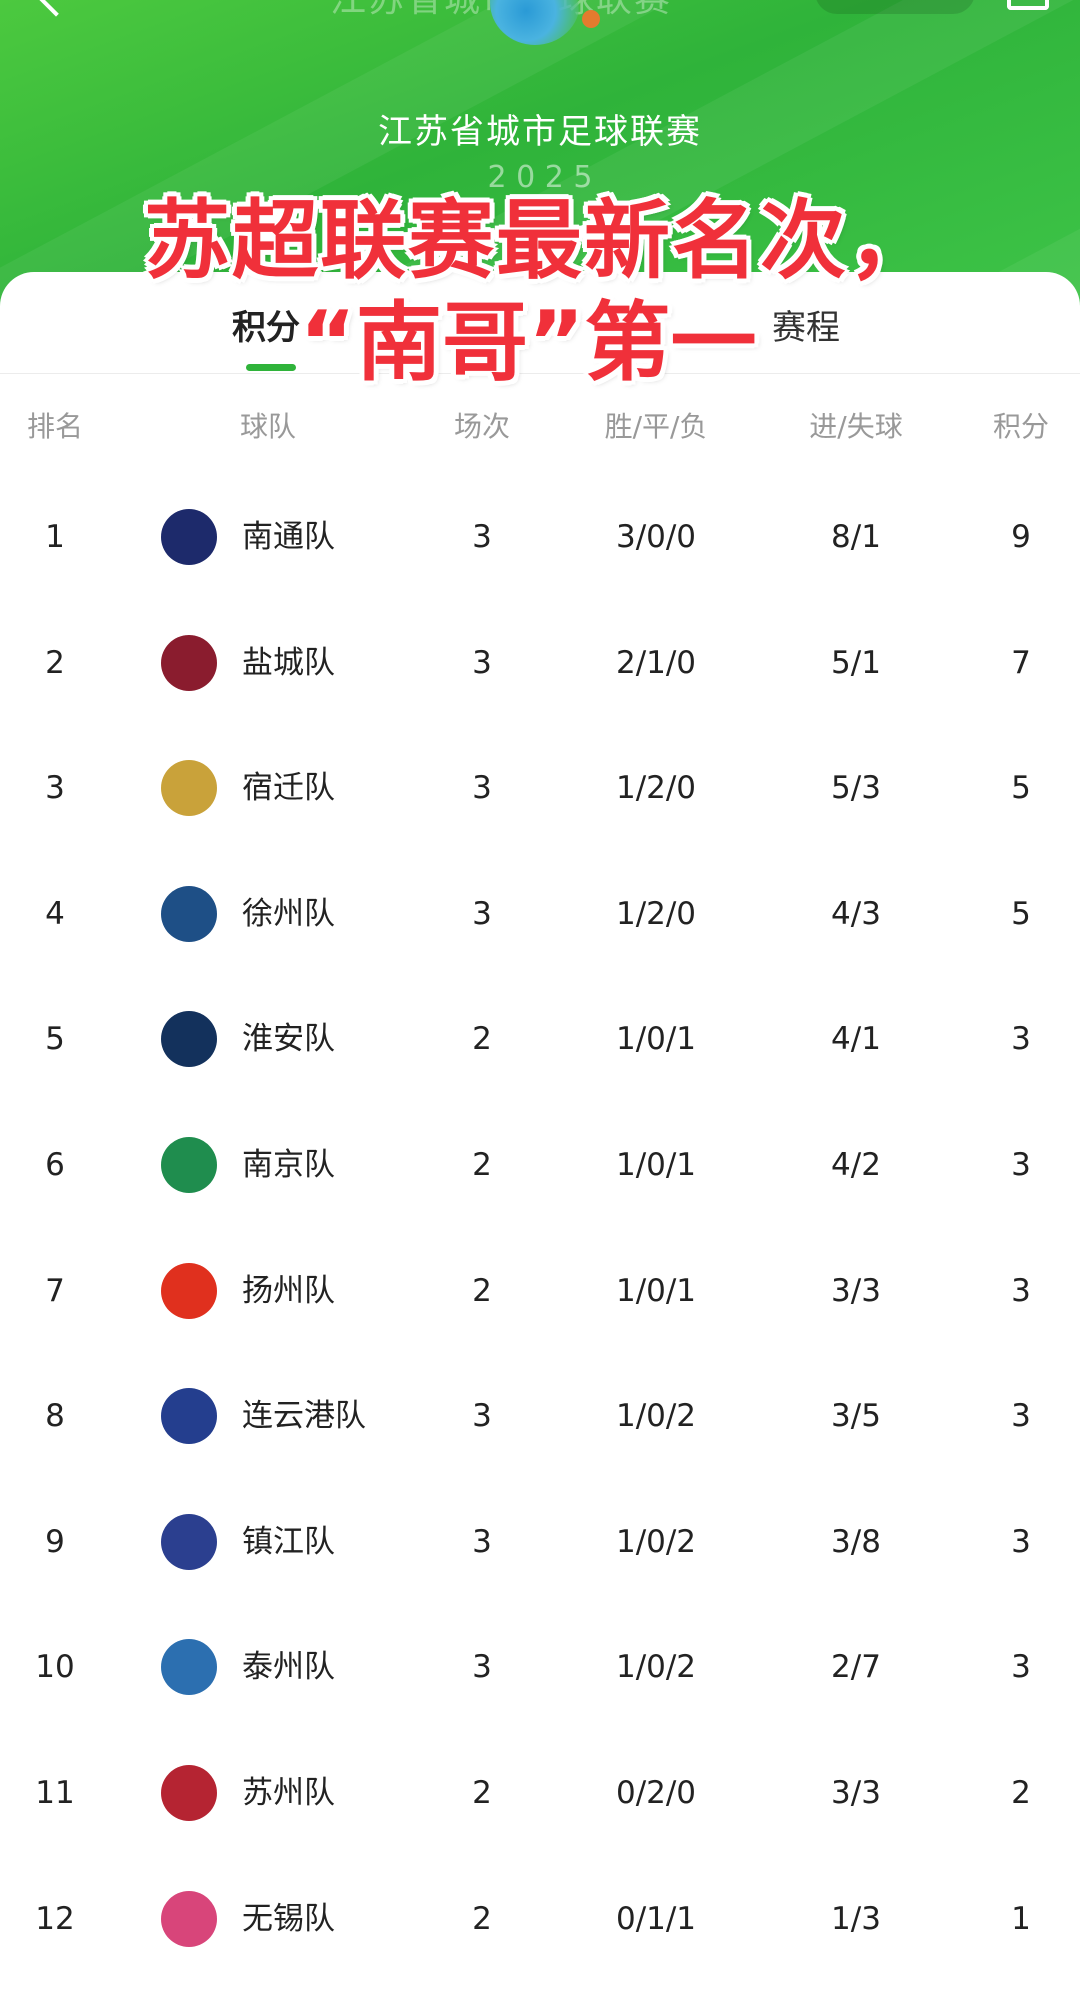 The height and width of the screenshot is (1996, 1080). I want to click on team-name: 淮安队, so click(288, 1039).